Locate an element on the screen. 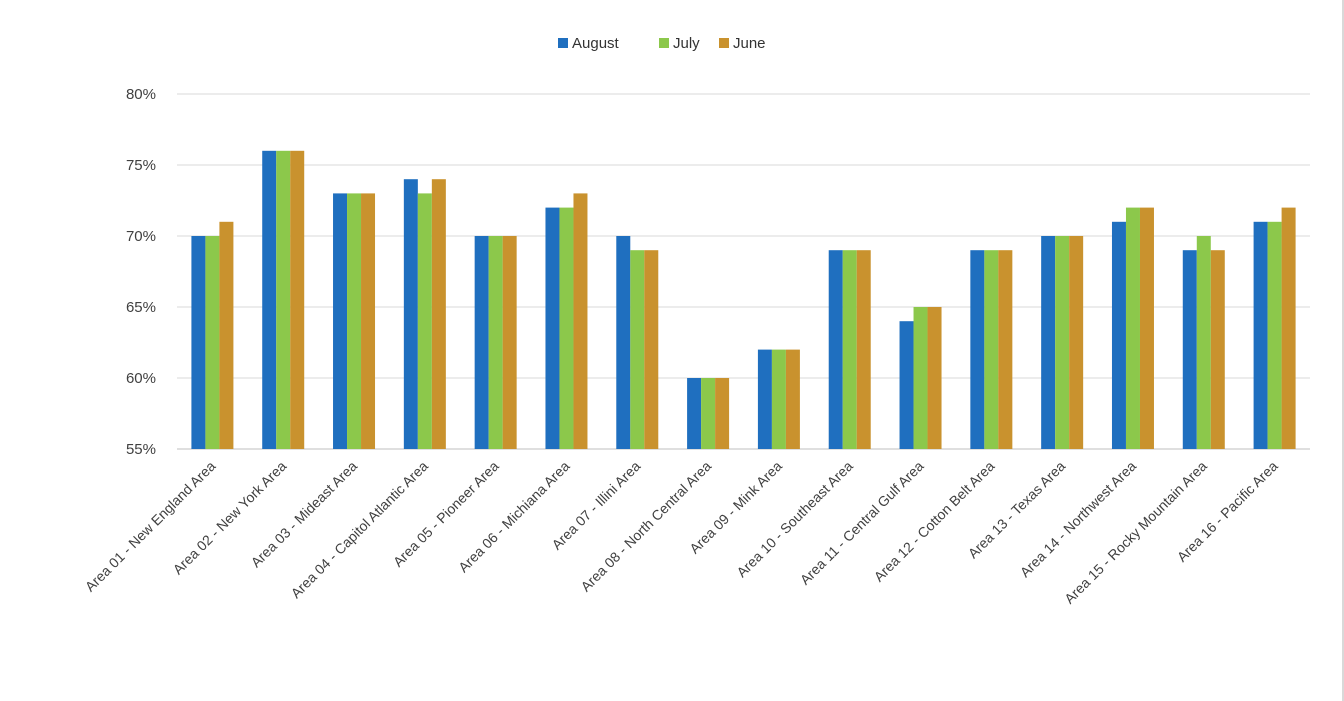 This screenshot has width=1344, height=701. y-tick-label: 60% is located at coordinates (141, 378).